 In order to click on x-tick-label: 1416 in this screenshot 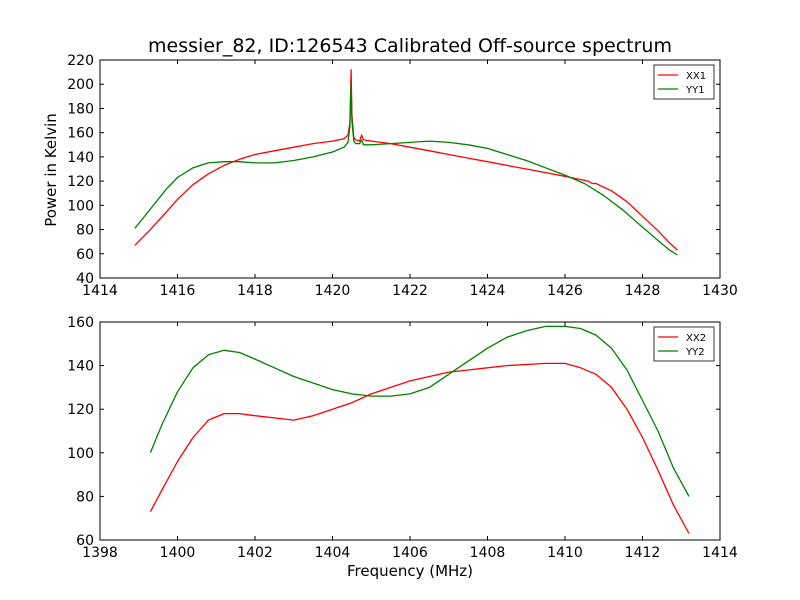, I will do `click(178, 291)`.